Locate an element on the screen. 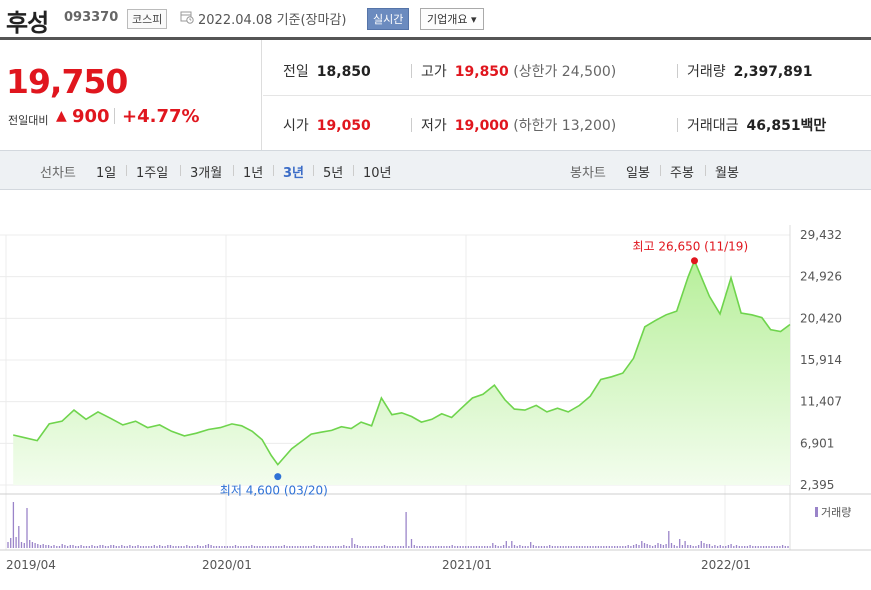 The height and width of the screenshot is (590, 871). up-triangle-icon: ▲ is located at coordinates (61, 116).